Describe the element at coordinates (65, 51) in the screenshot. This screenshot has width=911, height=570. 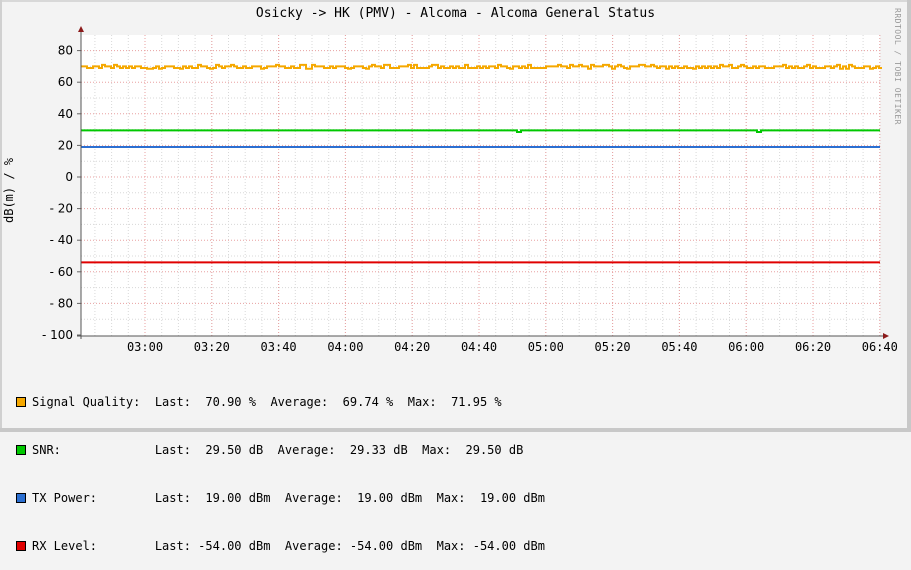
I see `y-tick-label: 80` at that location.